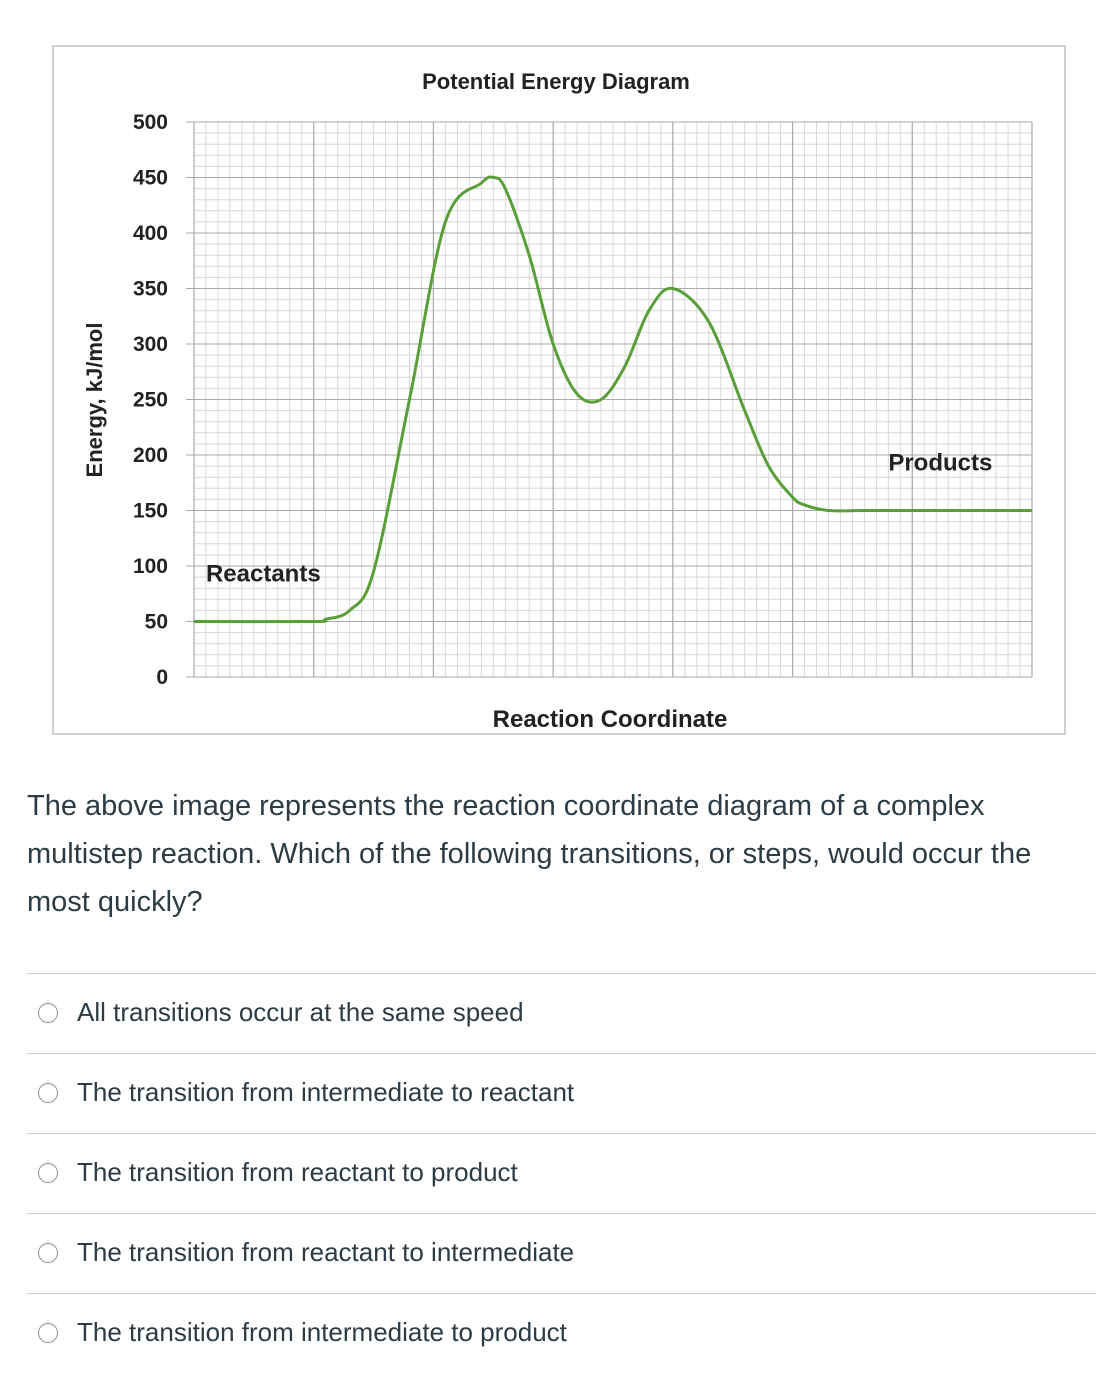 This screenshot has width=1114, height=1387. Describe the element at coordinates (150, 511) in the screenshot. I see `y-tick-label: 150` at that location.